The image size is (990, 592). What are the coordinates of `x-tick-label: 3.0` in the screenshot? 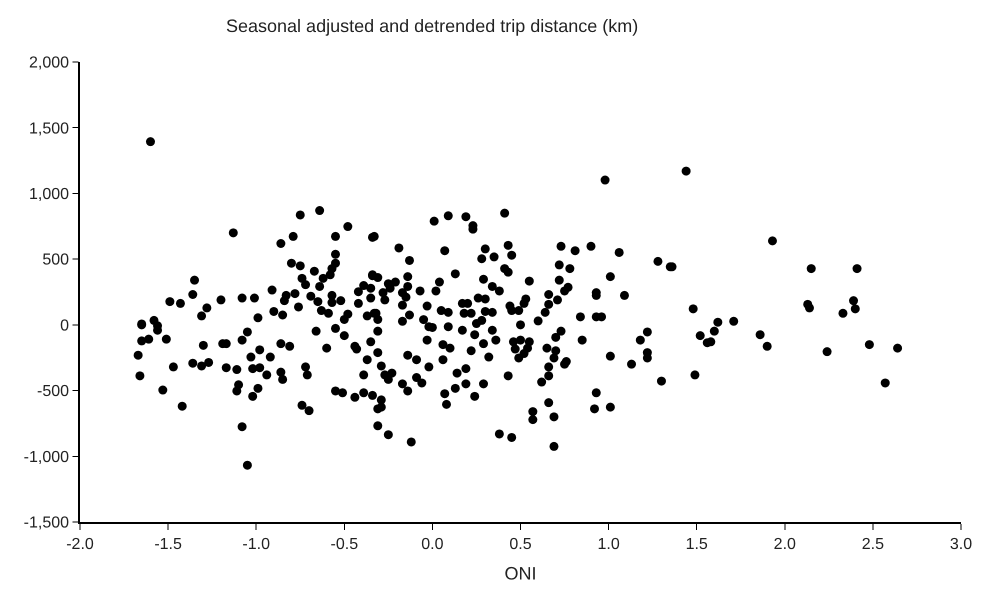 It's located at (961, 544).